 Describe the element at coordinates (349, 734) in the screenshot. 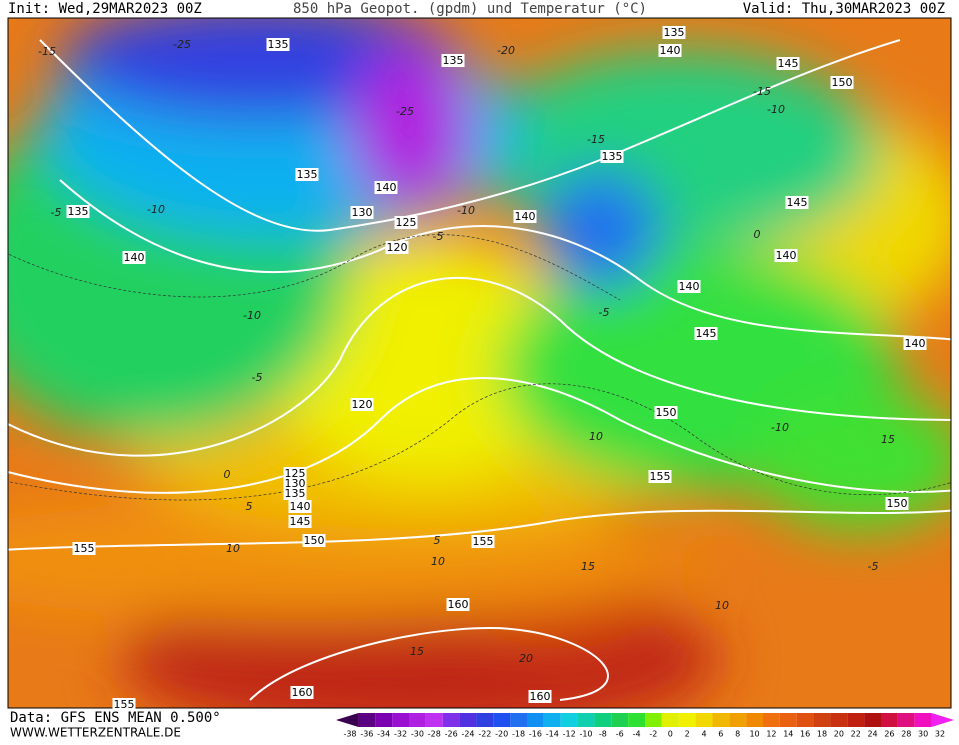

I see `colorbar-tick-label: -38` at that location.